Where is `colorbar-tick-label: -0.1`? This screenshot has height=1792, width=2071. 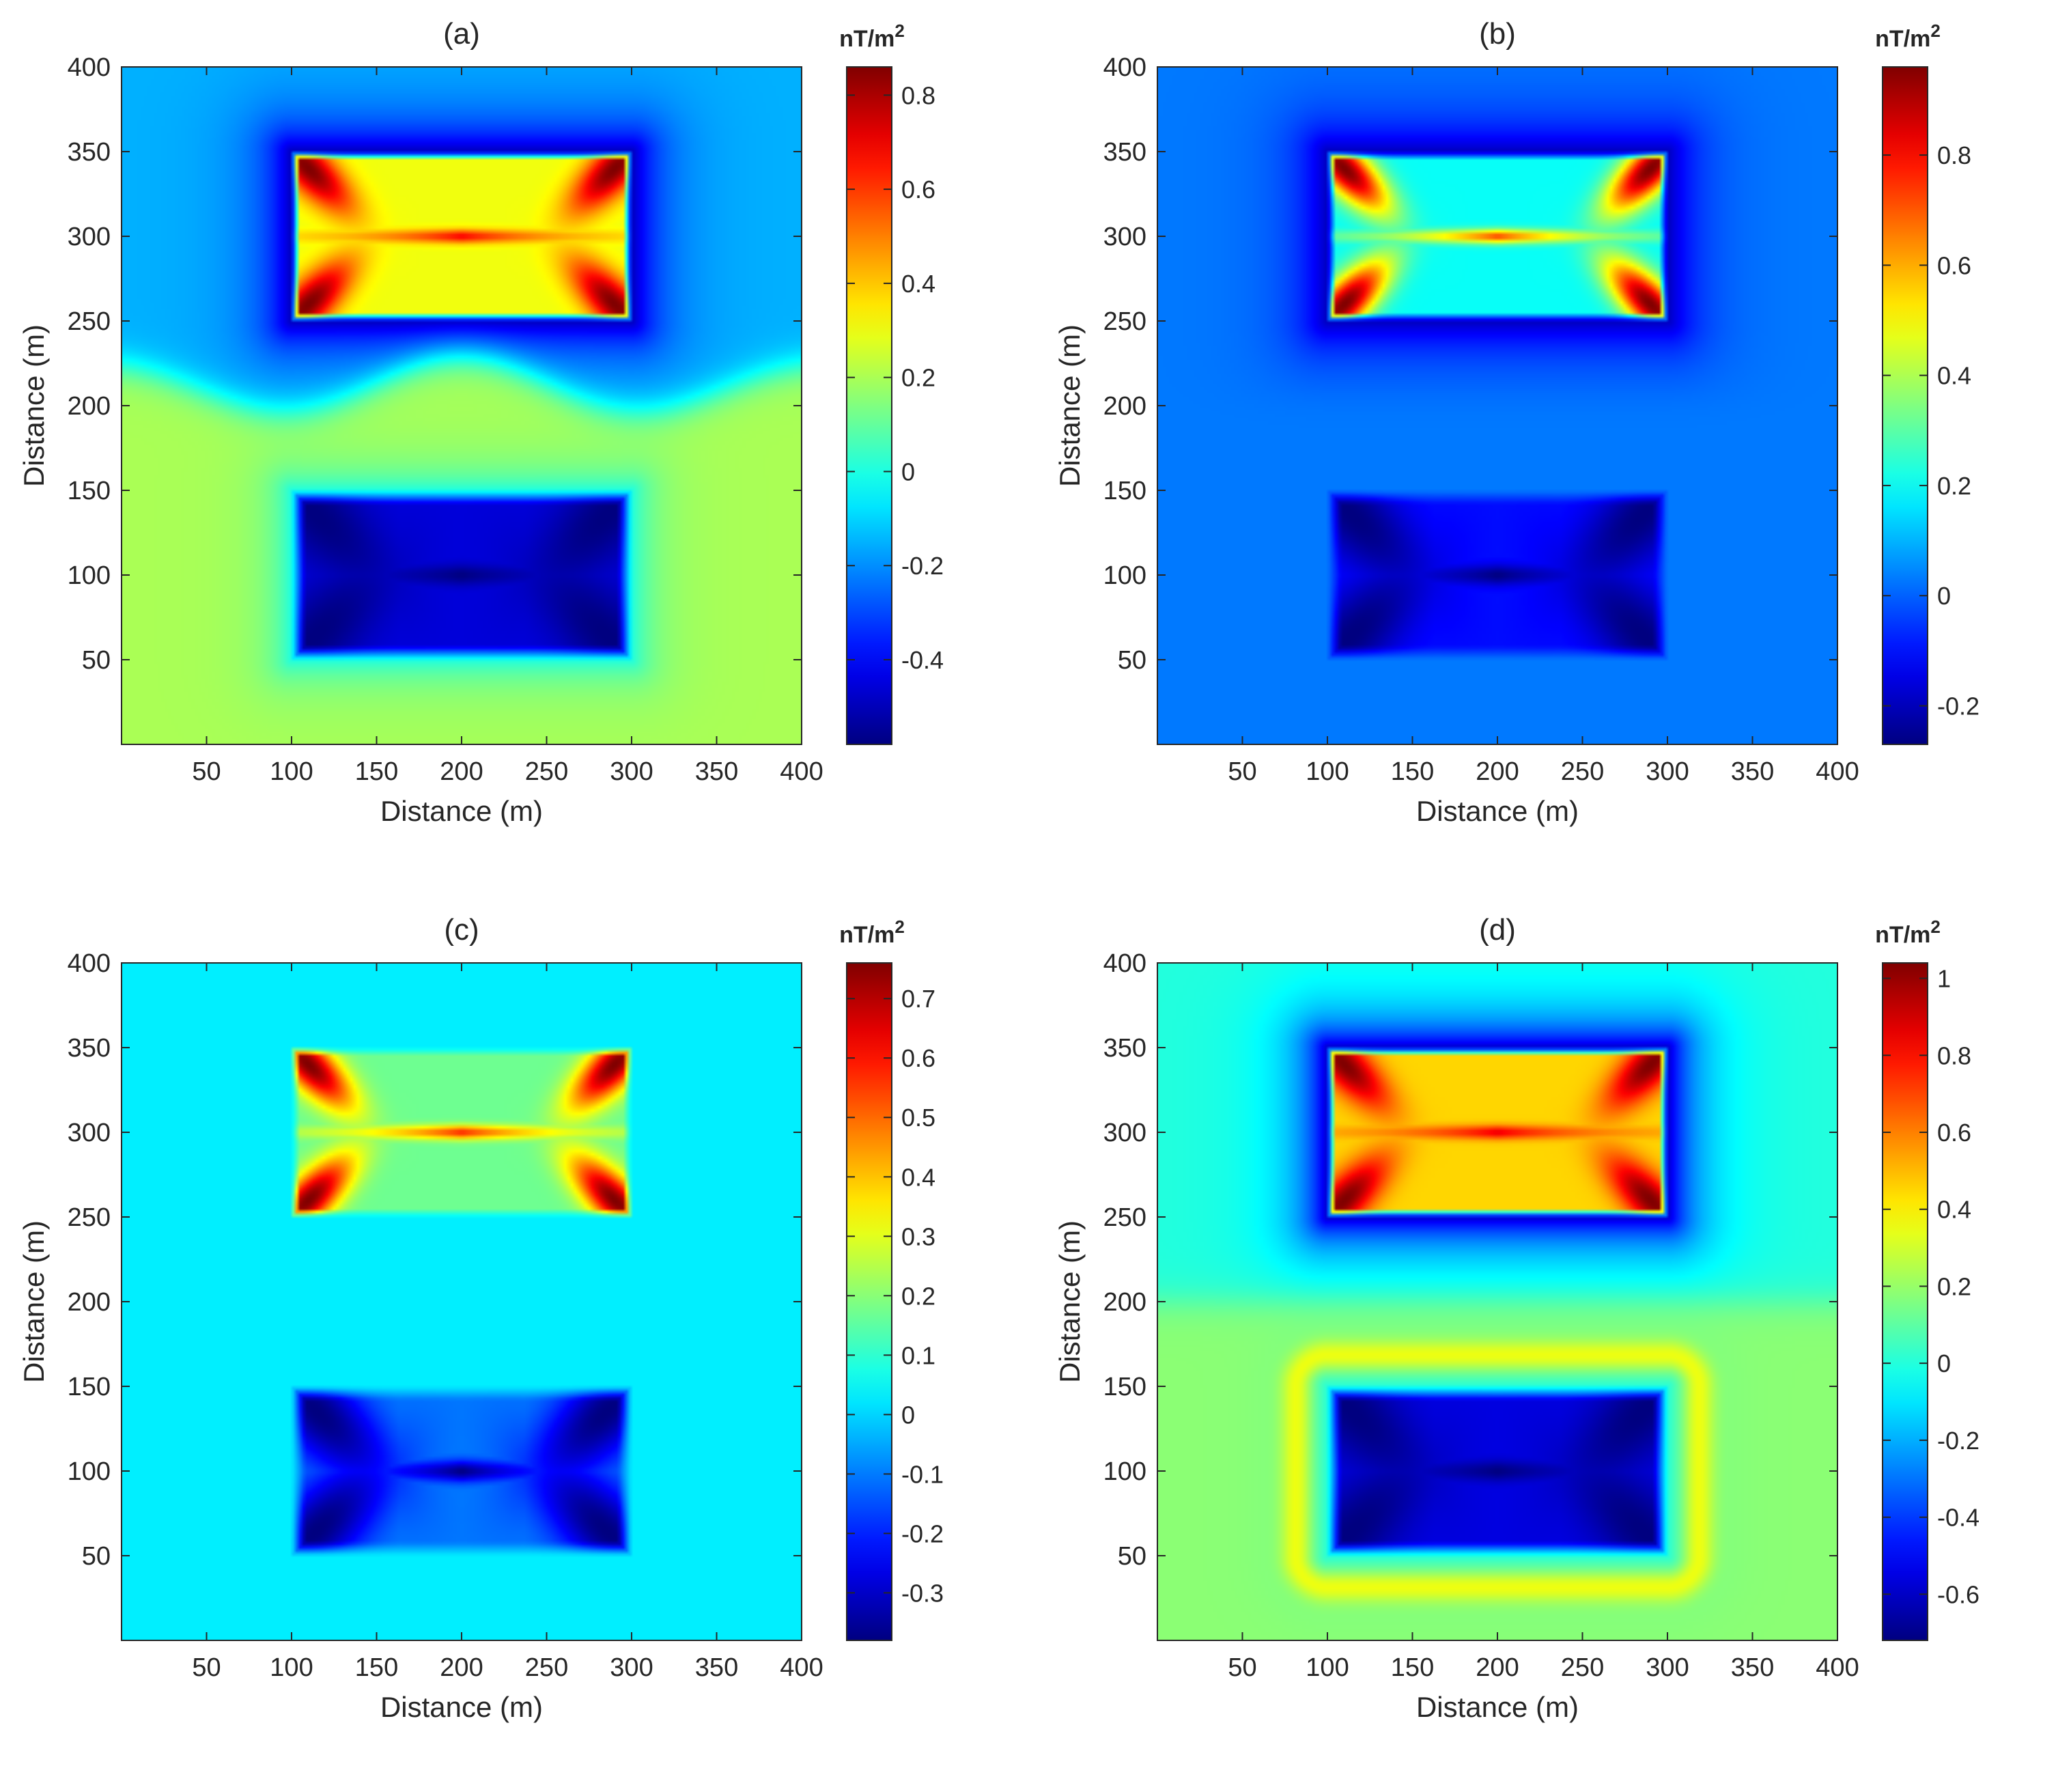
colorbar-tick-label: -0.1 is located at coordinates (922, 1474).